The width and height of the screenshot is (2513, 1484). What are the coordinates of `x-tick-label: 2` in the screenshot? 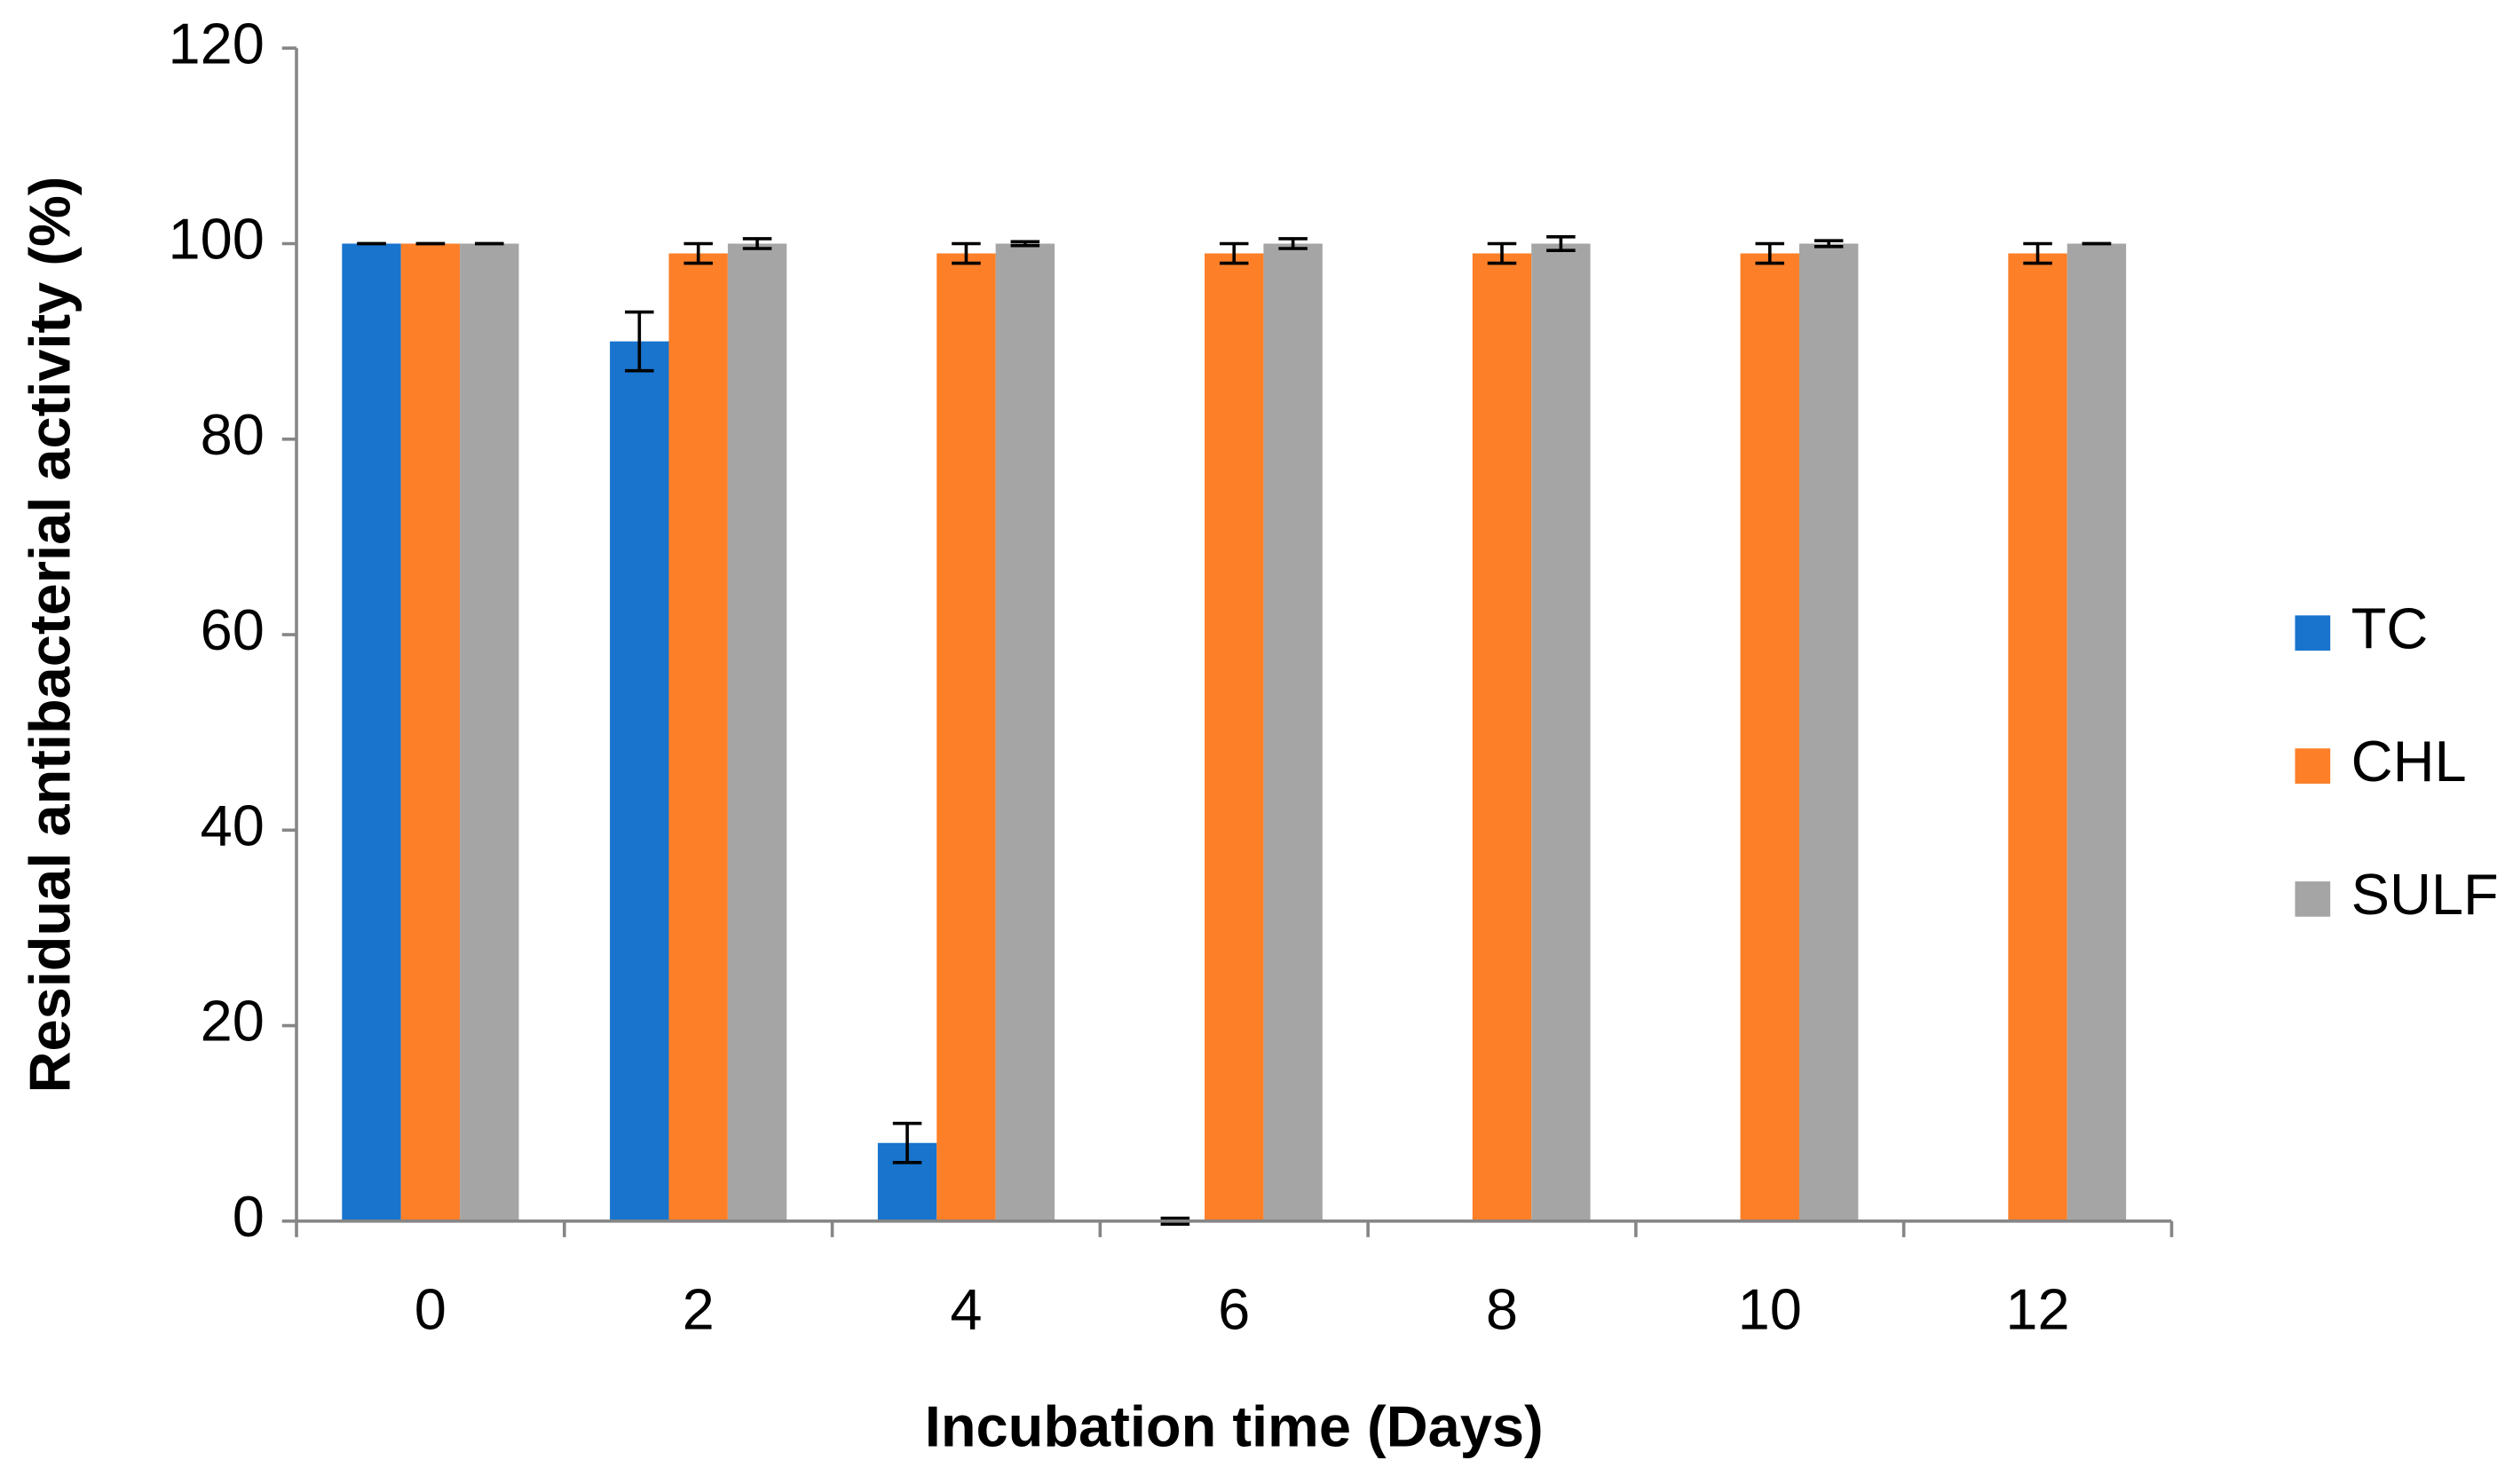 It's located at (699, 1309).